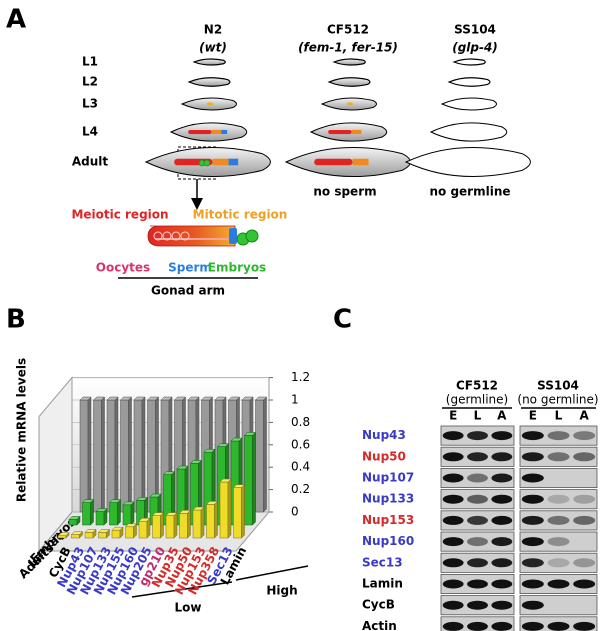 The height and width of the screenshot is (631, 601). What do you see at coordinates (213, 48) in the screenshot?
I see `strain-genotype: (wt)` at bounding box center [213, 48].